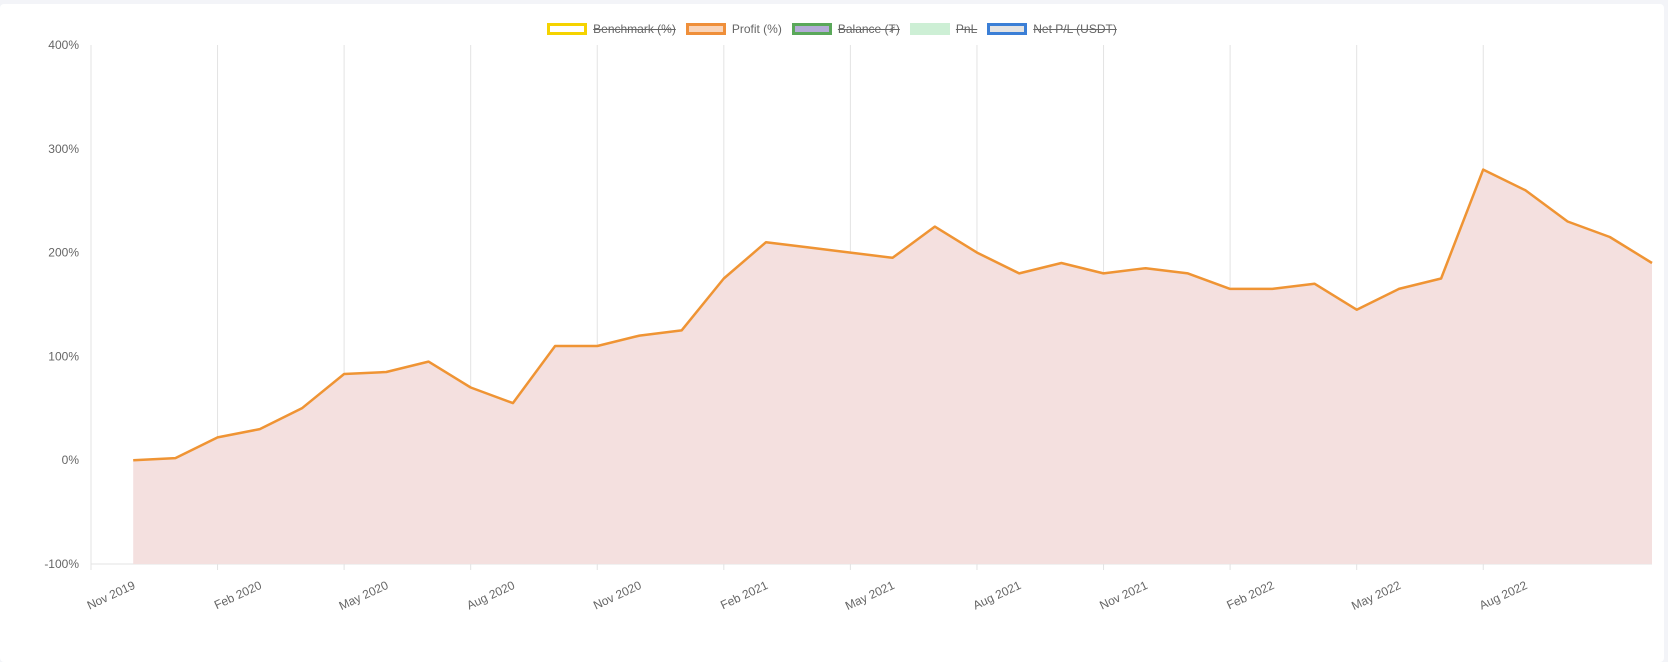 The image size is (1668, 662). I want to click on y-tick-label: 200%, so click(63, 253).